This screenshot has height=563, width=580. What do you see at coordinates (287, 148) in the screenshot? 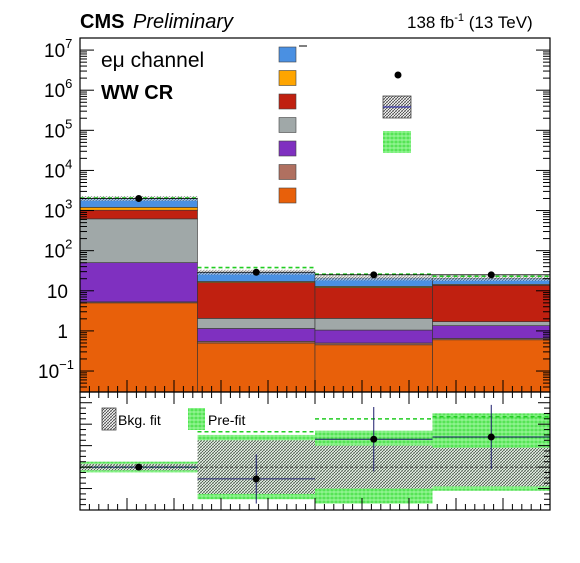
I see `legend-swatch-wz` at bounding box center [287, 148].